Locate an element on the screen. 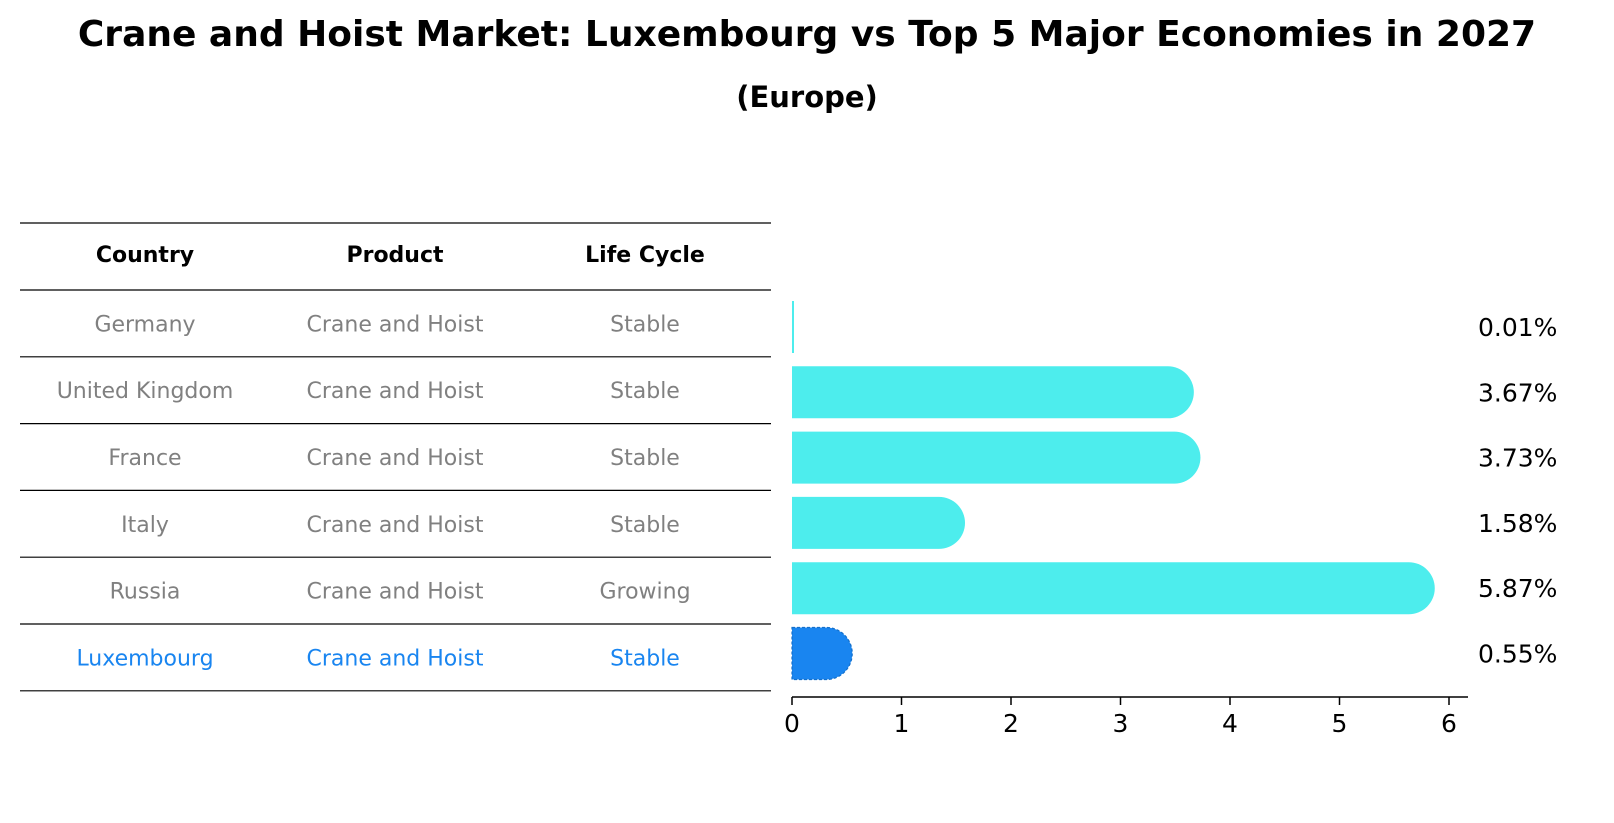 The width and height of the screenshot is (1614, 823). value-label: 0.55% is located at coordinates (1517, 654).